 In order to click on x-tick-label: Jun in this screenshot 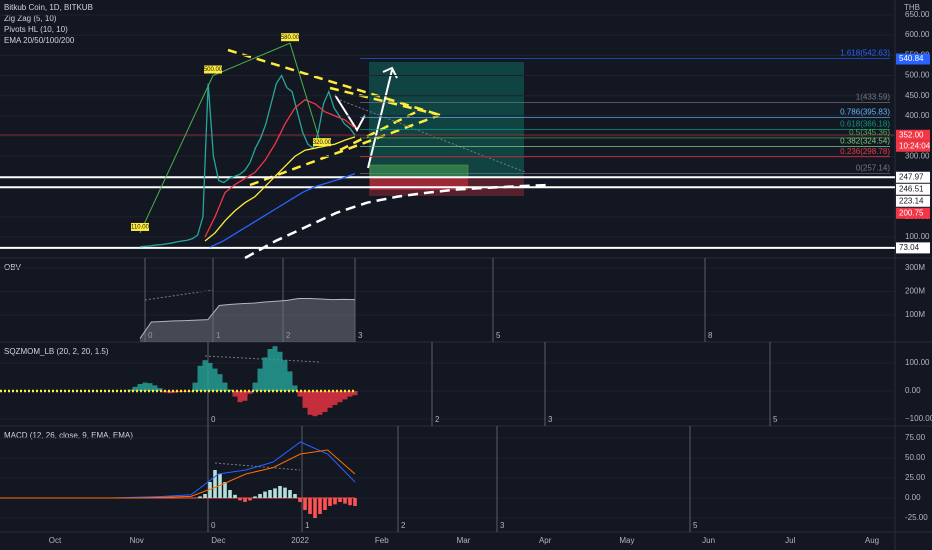, I will do `click(708, 540)`.